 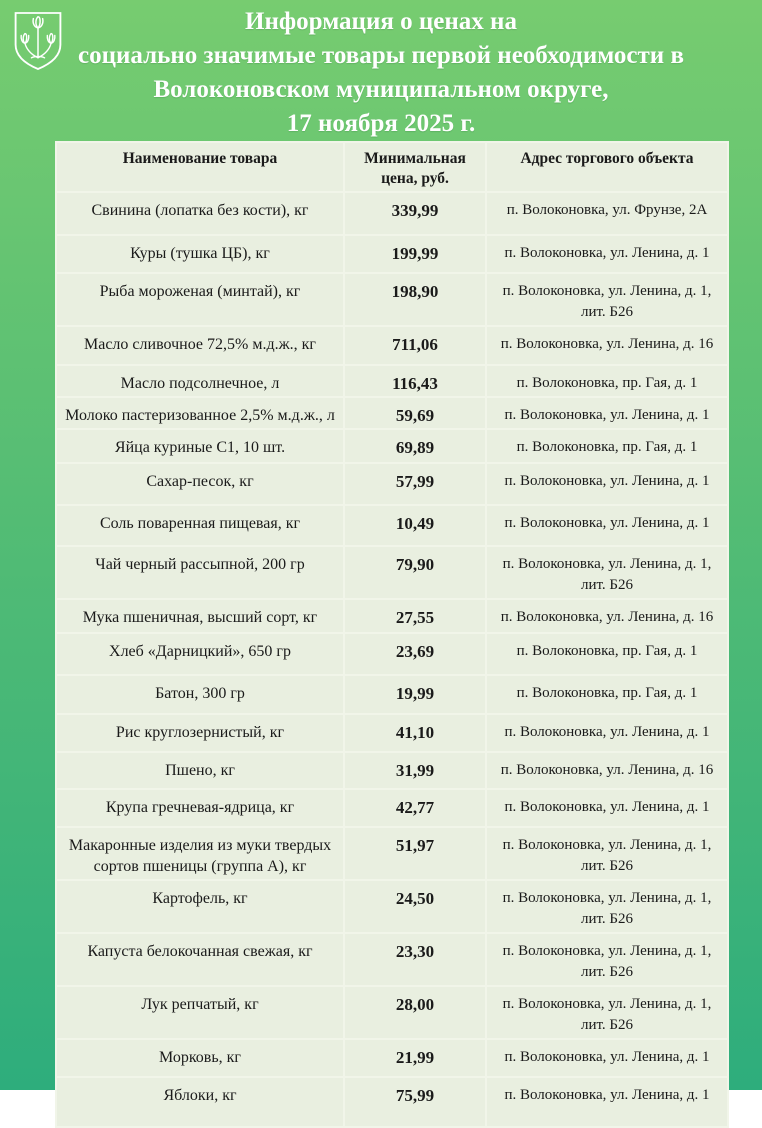 What do you see at coordinates (200, 733) in the screenshot?
I see `product-name-cell: Рис круглозернистый, кг` at bounding box center [200, 733].